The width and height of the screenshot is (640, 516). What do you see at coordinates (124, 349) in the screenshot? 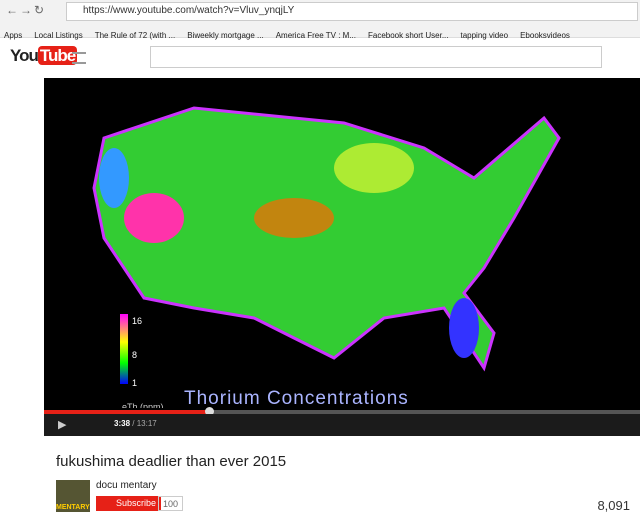
I see `legend-bar` at bounding box center [124, 349].